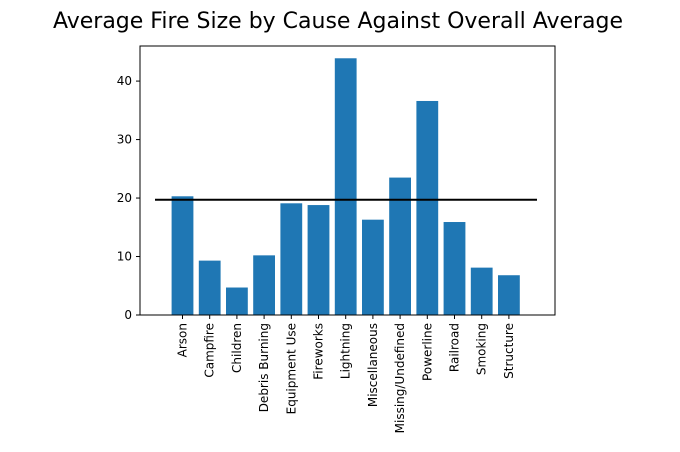 This screenshot has height=452, width=680. Describe the element at coordinates (481, 291) in the screenshot. I see `bar-smoking` at that location.